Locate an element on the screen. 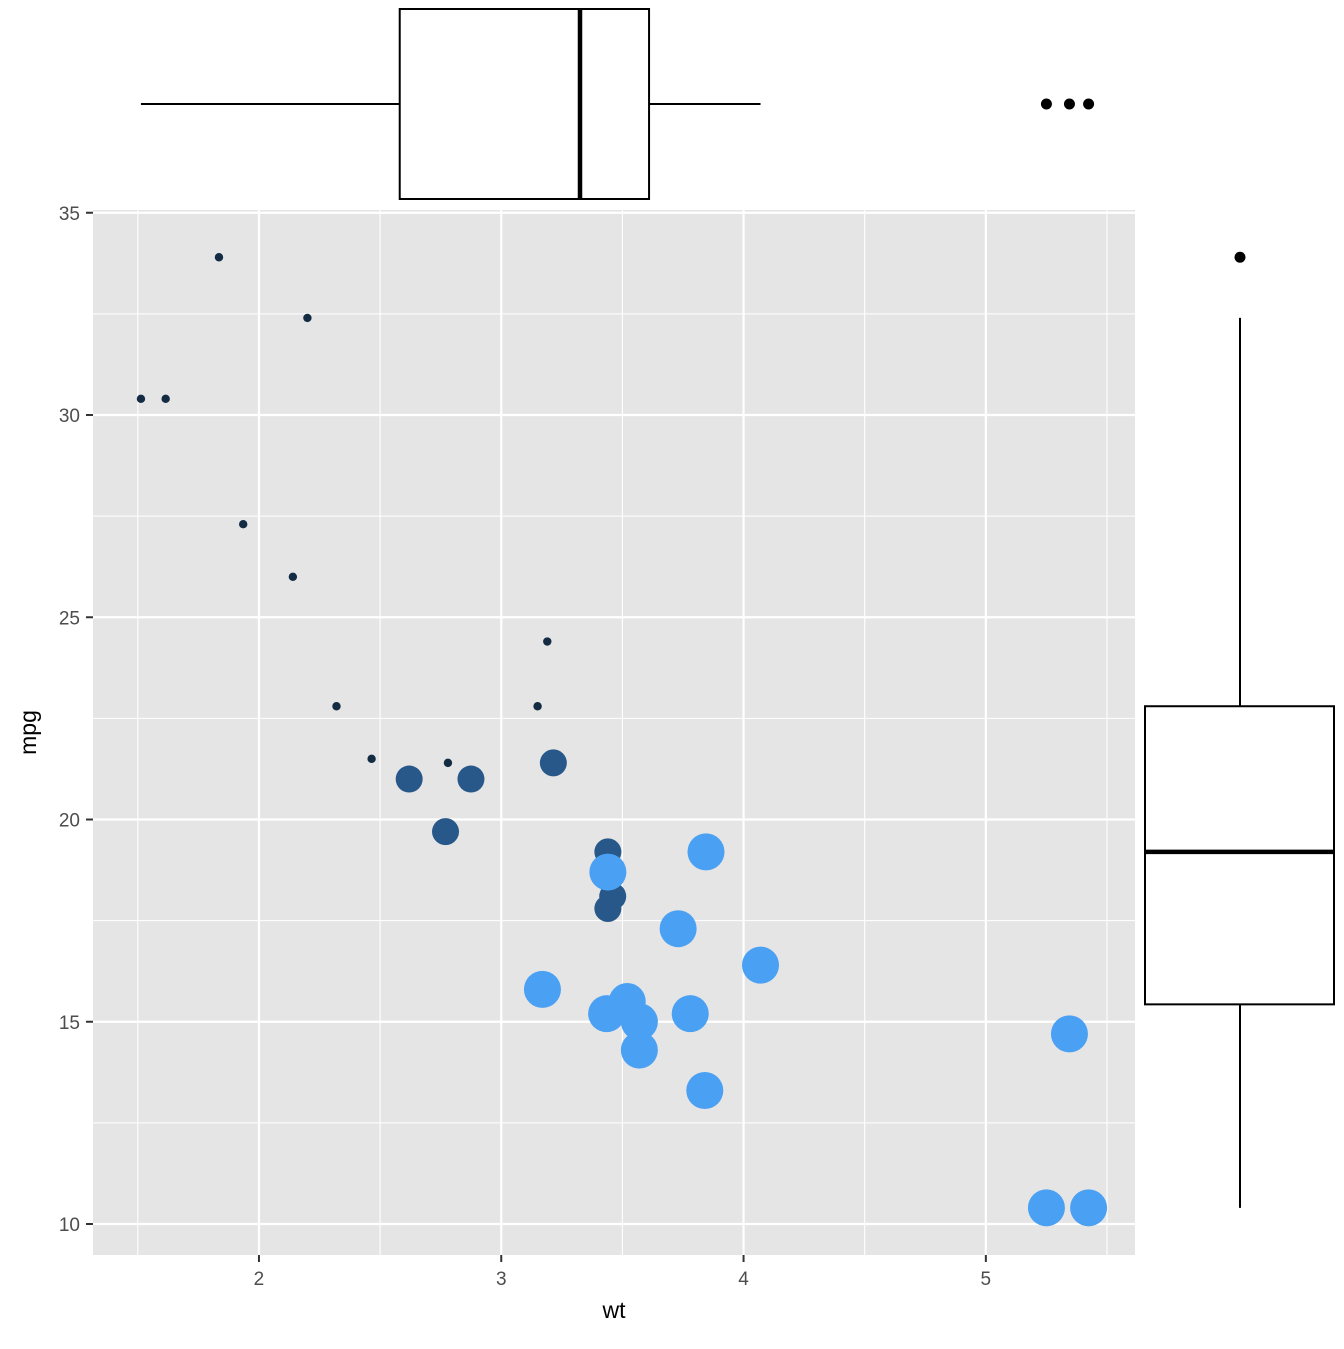  y-tick-label: 20 is located at coordinates (69, 821).